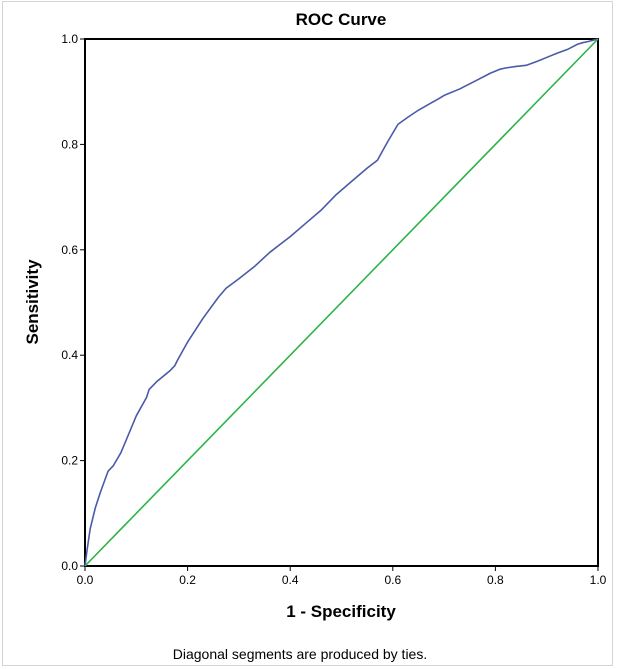 The width and height of the screenshot is (617, 669). What do you see at coordinates (341, 19) in the screenshot?
I see `chart-title: ROC Curve` at bounding box center [341, 19].